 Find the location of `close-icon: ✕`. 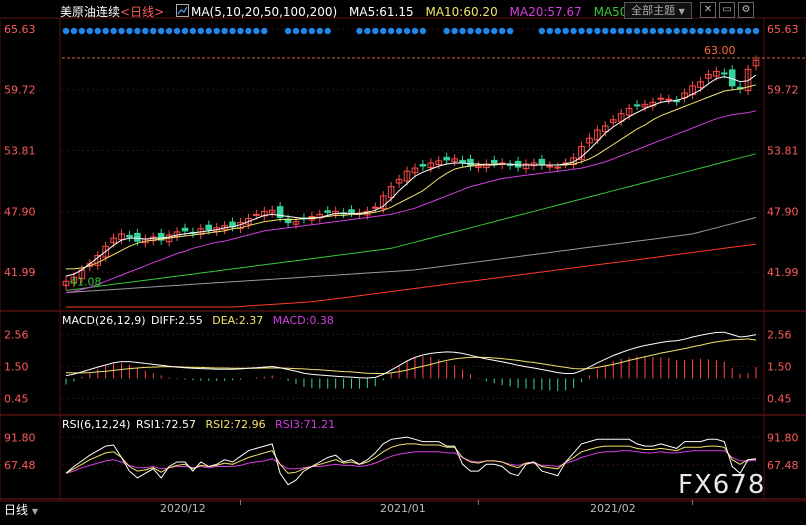

close-icon: ✕ is located at coordinates (708, 10).